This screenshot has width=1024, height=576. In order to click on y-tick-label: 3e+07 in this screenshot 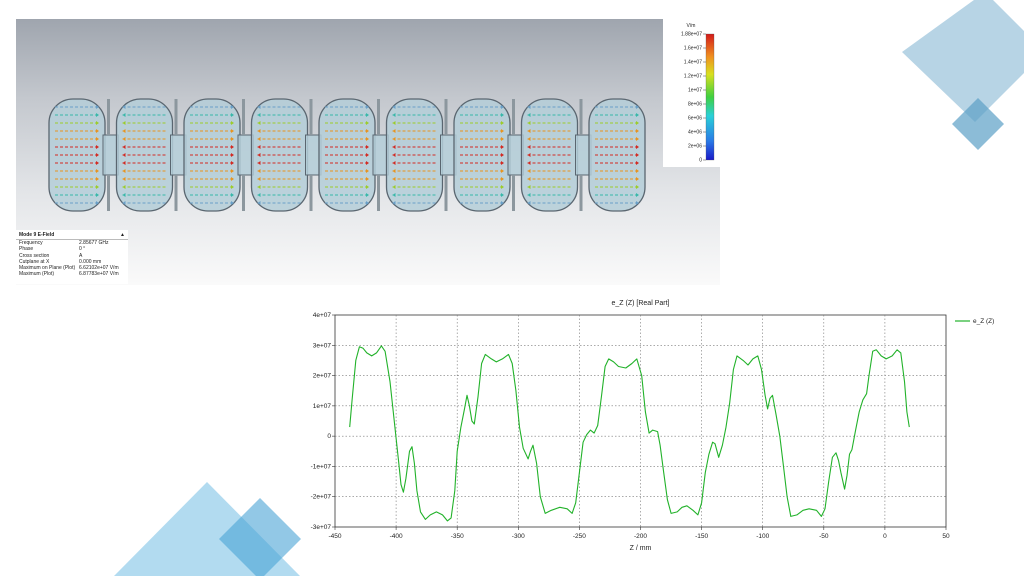, I will do `click(322, 345)`.